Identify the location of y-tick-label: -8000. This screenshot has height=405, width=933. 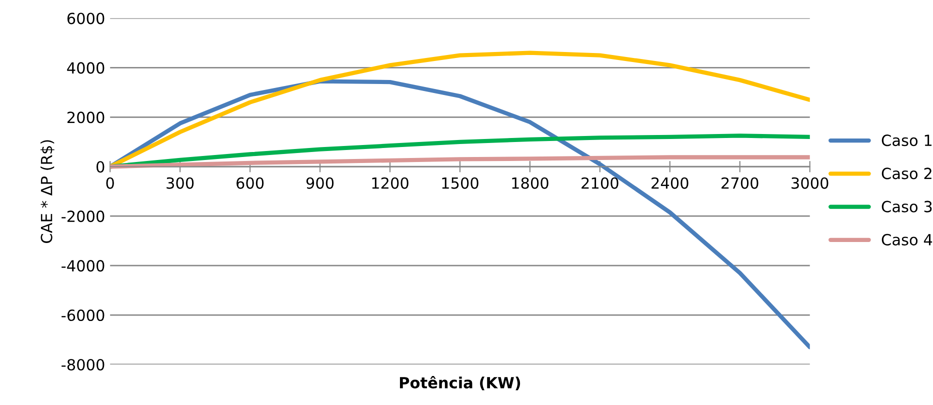
(83, 364).